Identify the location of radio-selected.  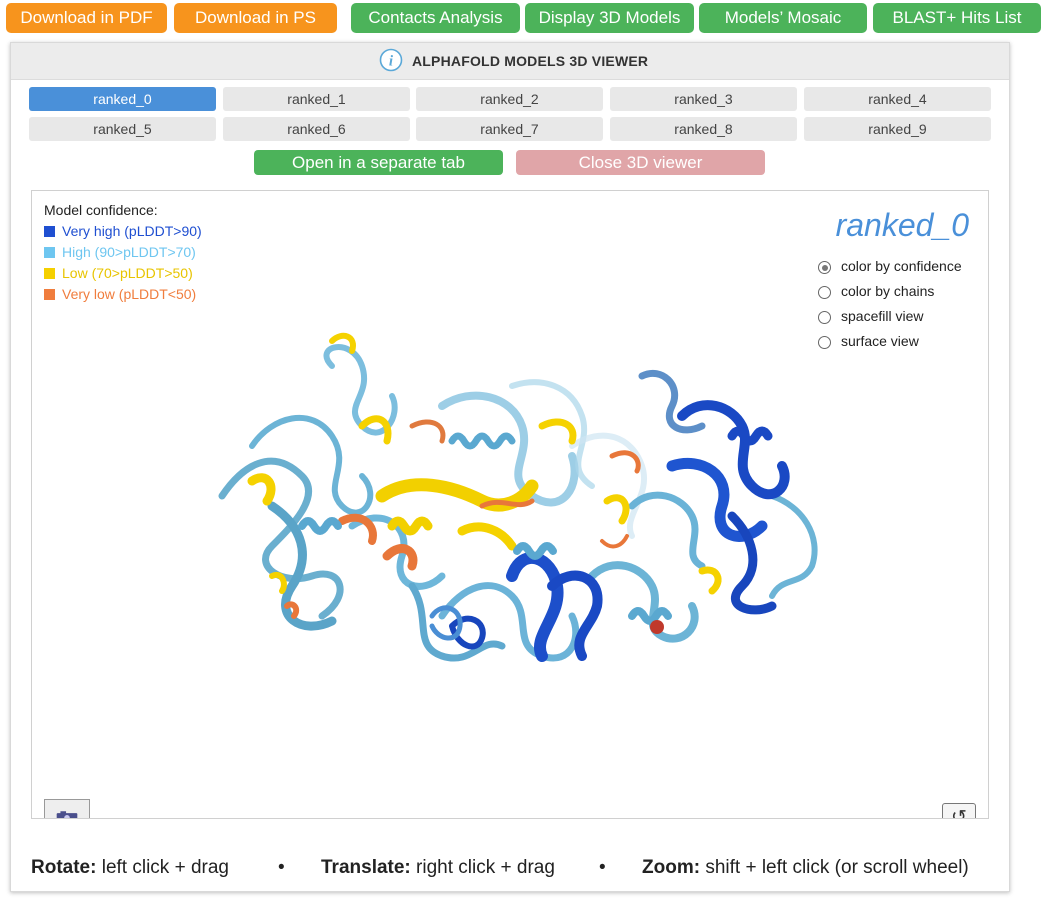
(824, 267).